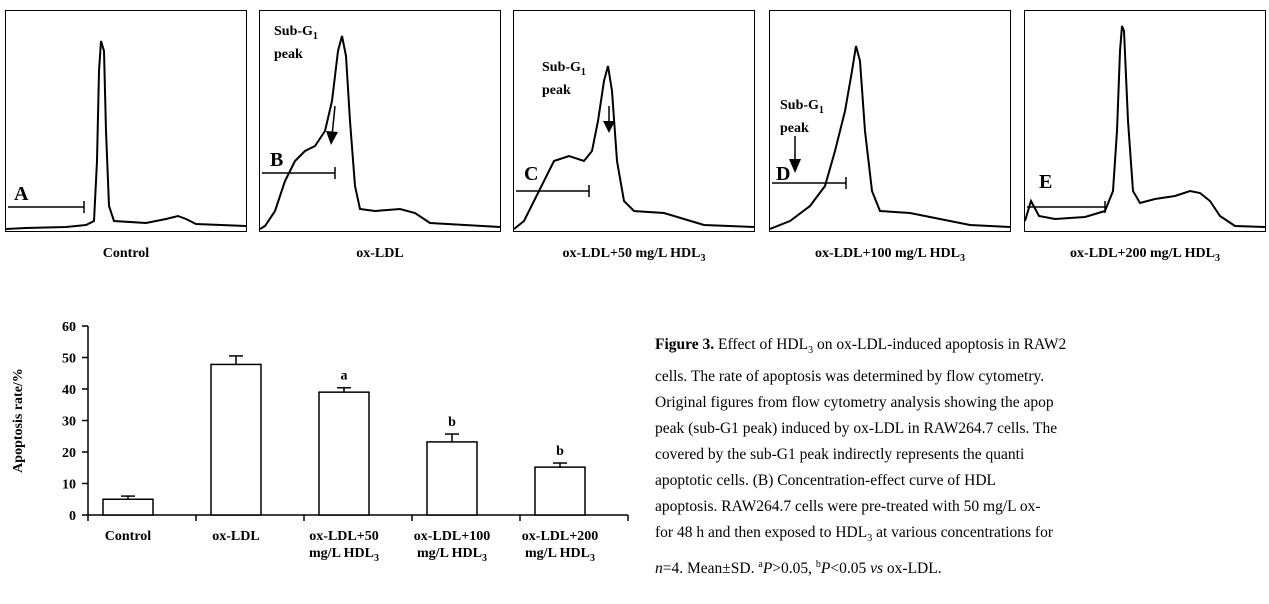 The width and height of the screenshot is (1269, 604). Describe the element at coordinates (296, 43) in the screenshot. I see `subg-label-b: Sub-G1 peak` at that location.